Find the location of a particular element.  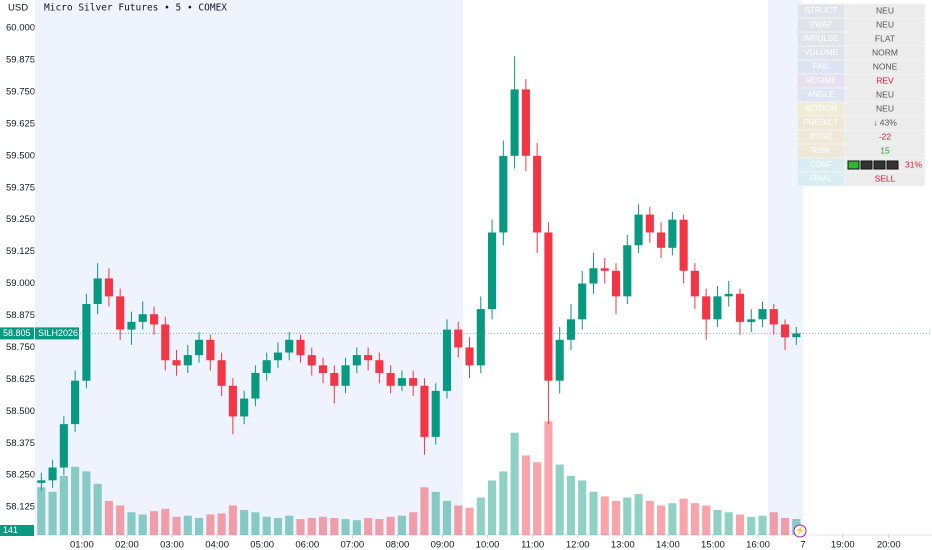

y-tick-label: 59.875 is located at coordinates (20, 60).